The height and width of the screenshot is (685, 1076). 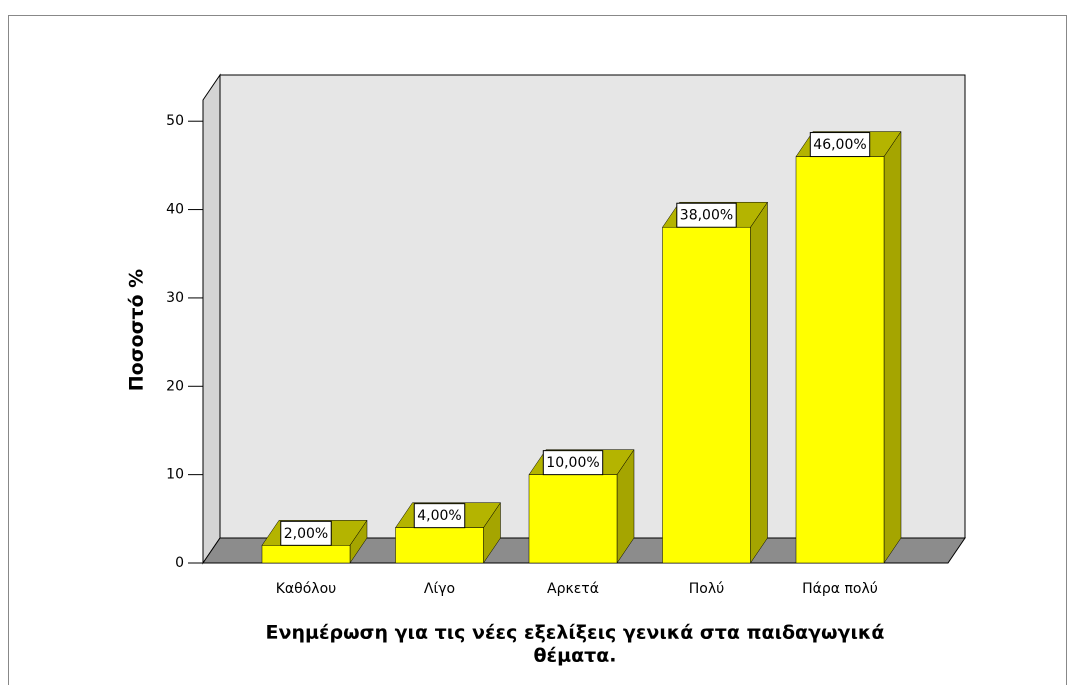 What do you see at coordinates (175, 475) in the screenshot?
I see `y-tick-label: 10` at bounding box center [175, 475].